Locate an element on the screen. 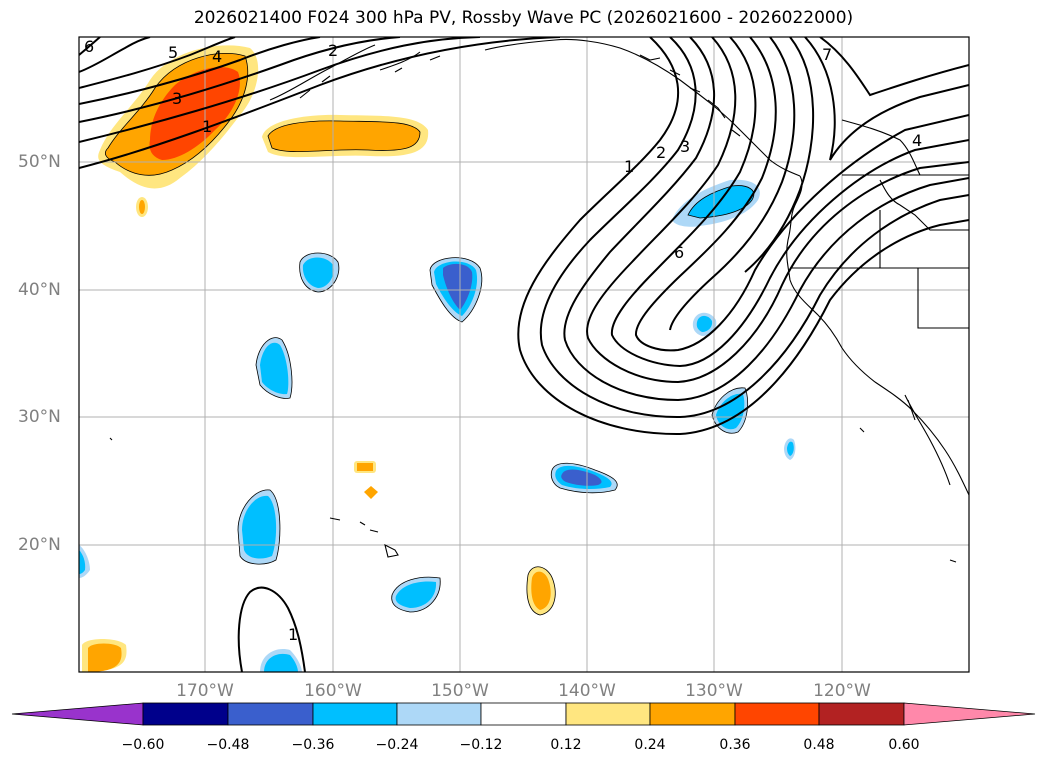  contour-label: 5 is located at coordinates (173, 52).